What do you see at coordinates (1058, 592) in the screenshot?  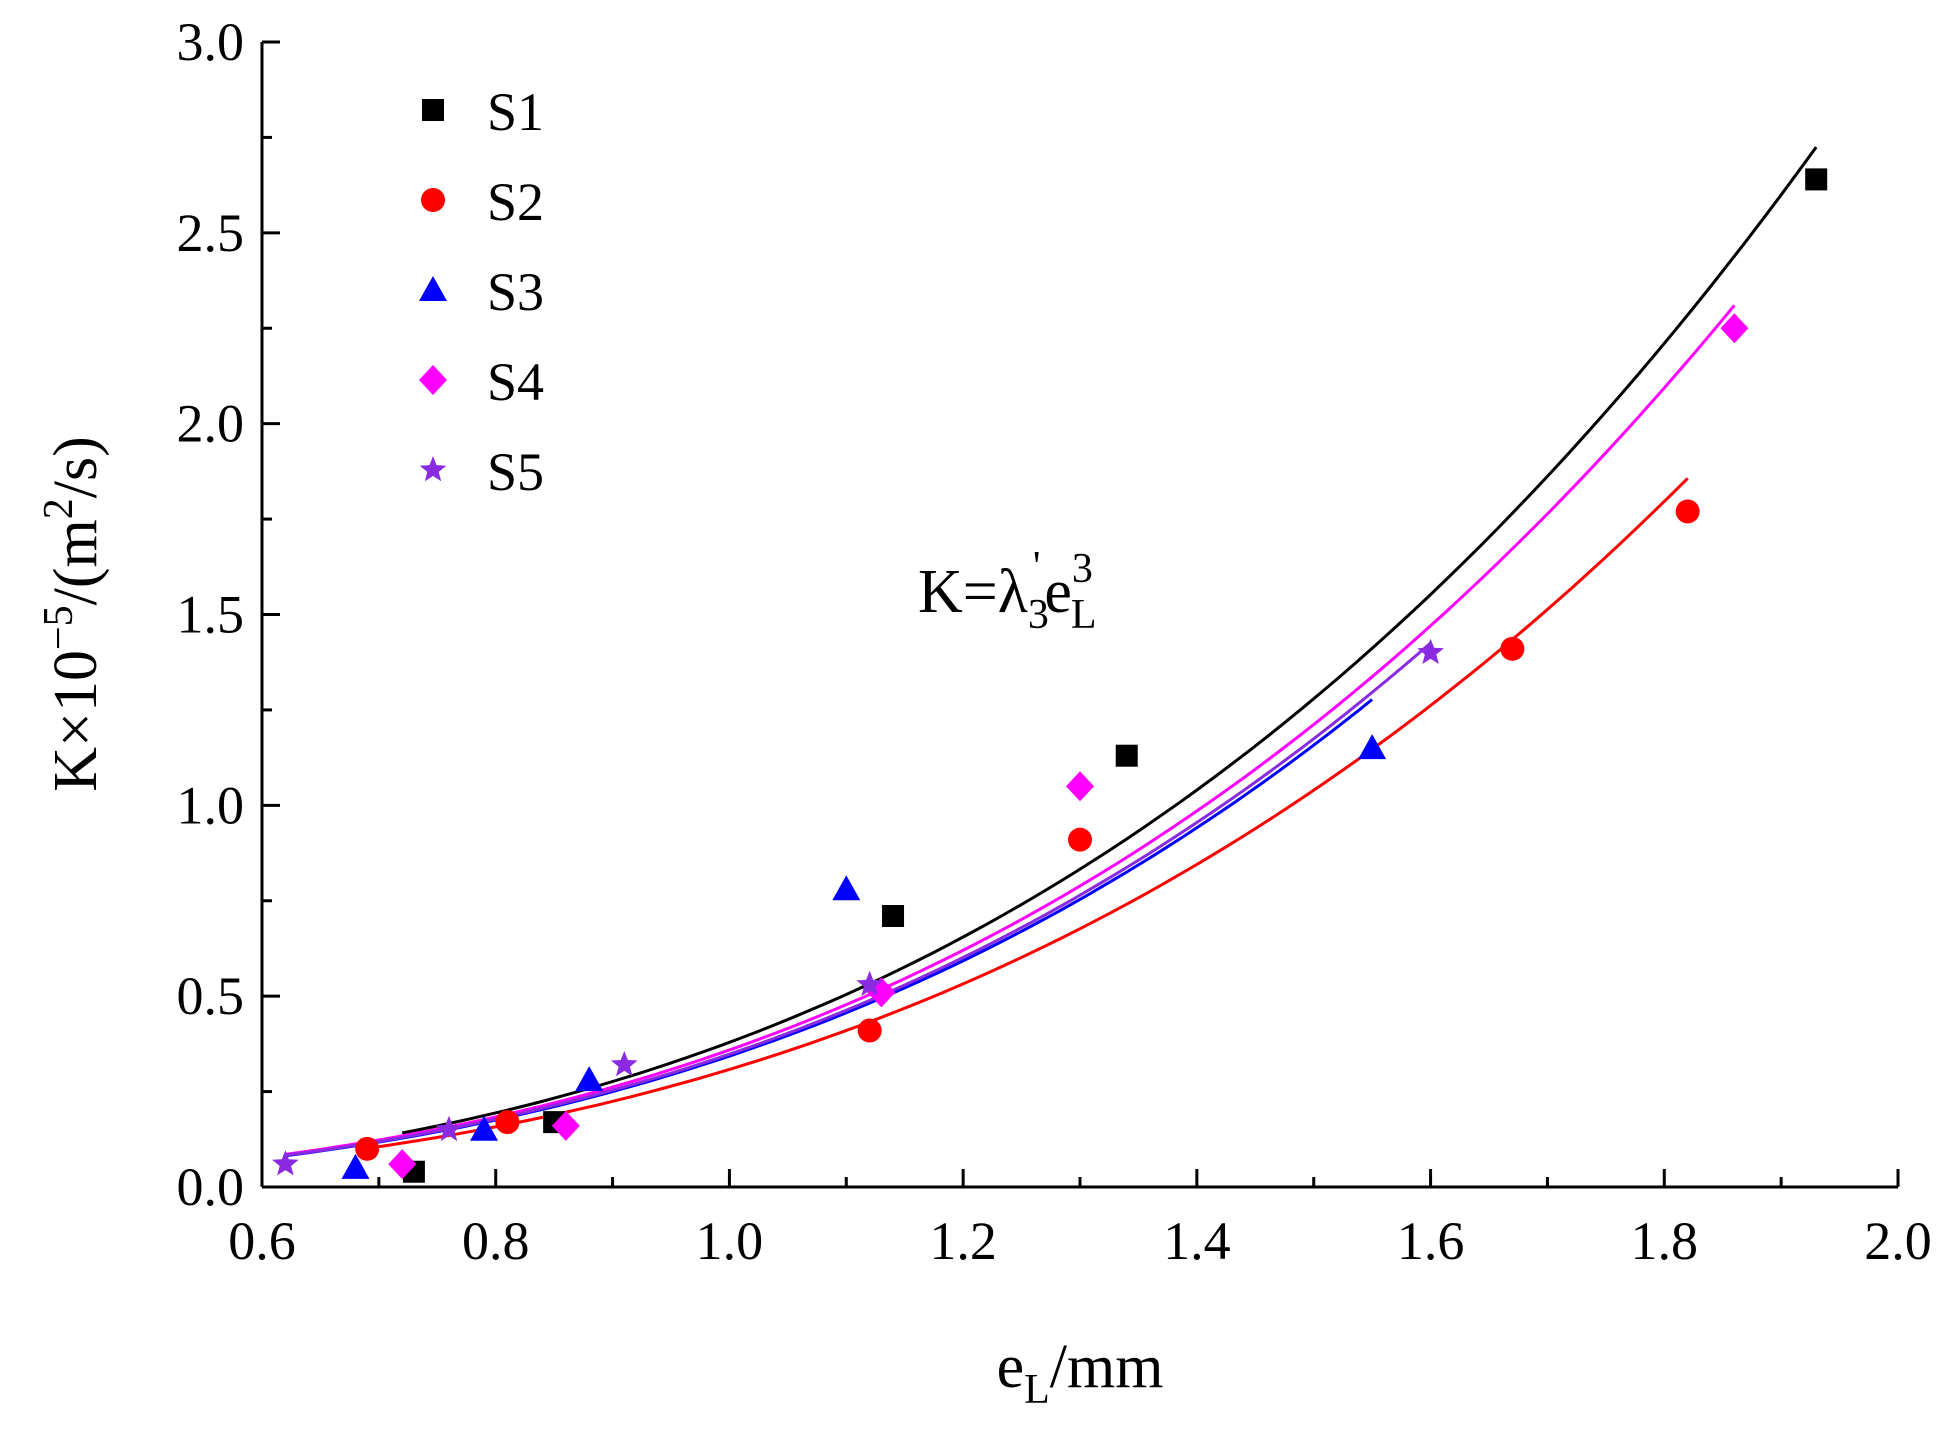 I see `formula-e: e` at bounding box center [1058, 592].